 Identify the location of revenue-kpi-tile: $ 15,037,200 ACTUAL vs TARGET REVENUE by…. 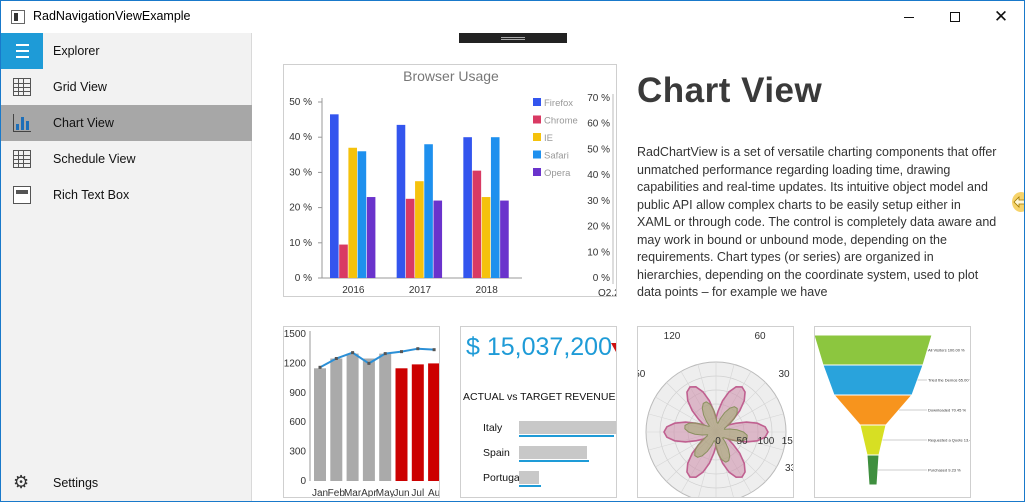
(538, 412).